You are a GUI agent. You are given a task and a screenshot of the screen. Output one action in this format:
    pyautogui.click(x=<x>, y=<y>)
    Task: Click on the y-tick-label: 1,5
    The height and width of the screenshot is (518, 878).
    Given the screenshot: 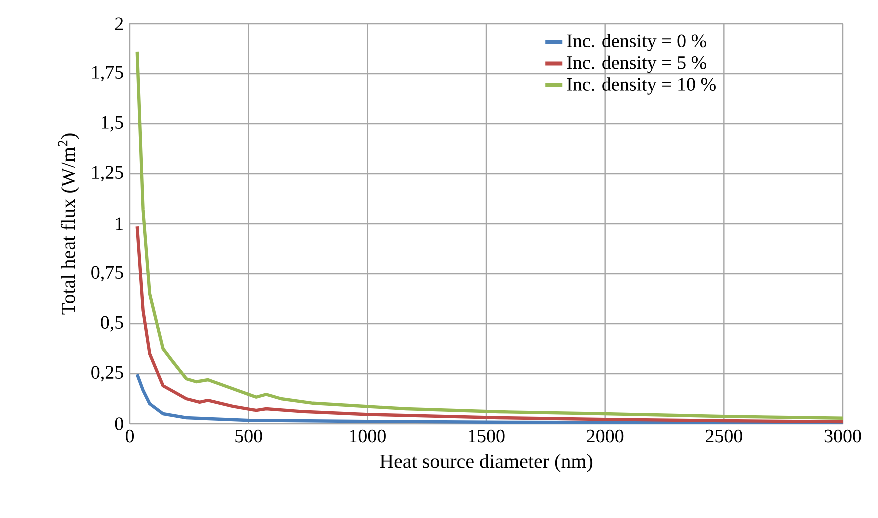 What is the action you would take?
    pyautogui.click(x=113, y=124)
    